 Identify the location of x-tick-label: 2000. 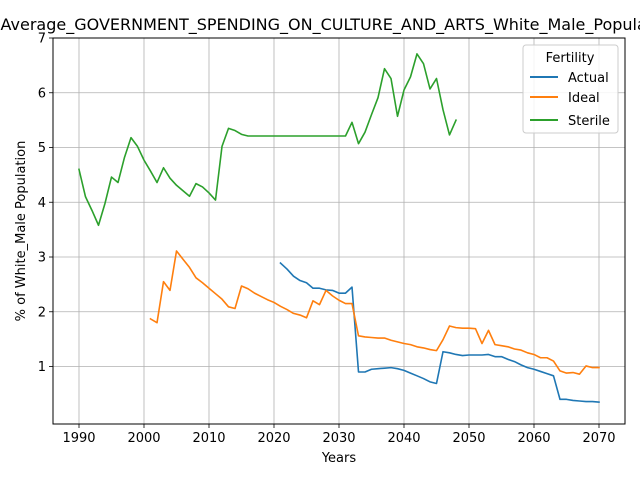
(143, 438).